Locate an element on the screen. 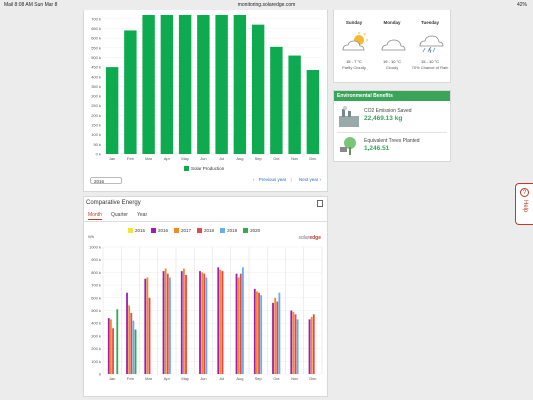 This screenshot has height=400, width=533. tree-icon is located at coordinates (348, 146).